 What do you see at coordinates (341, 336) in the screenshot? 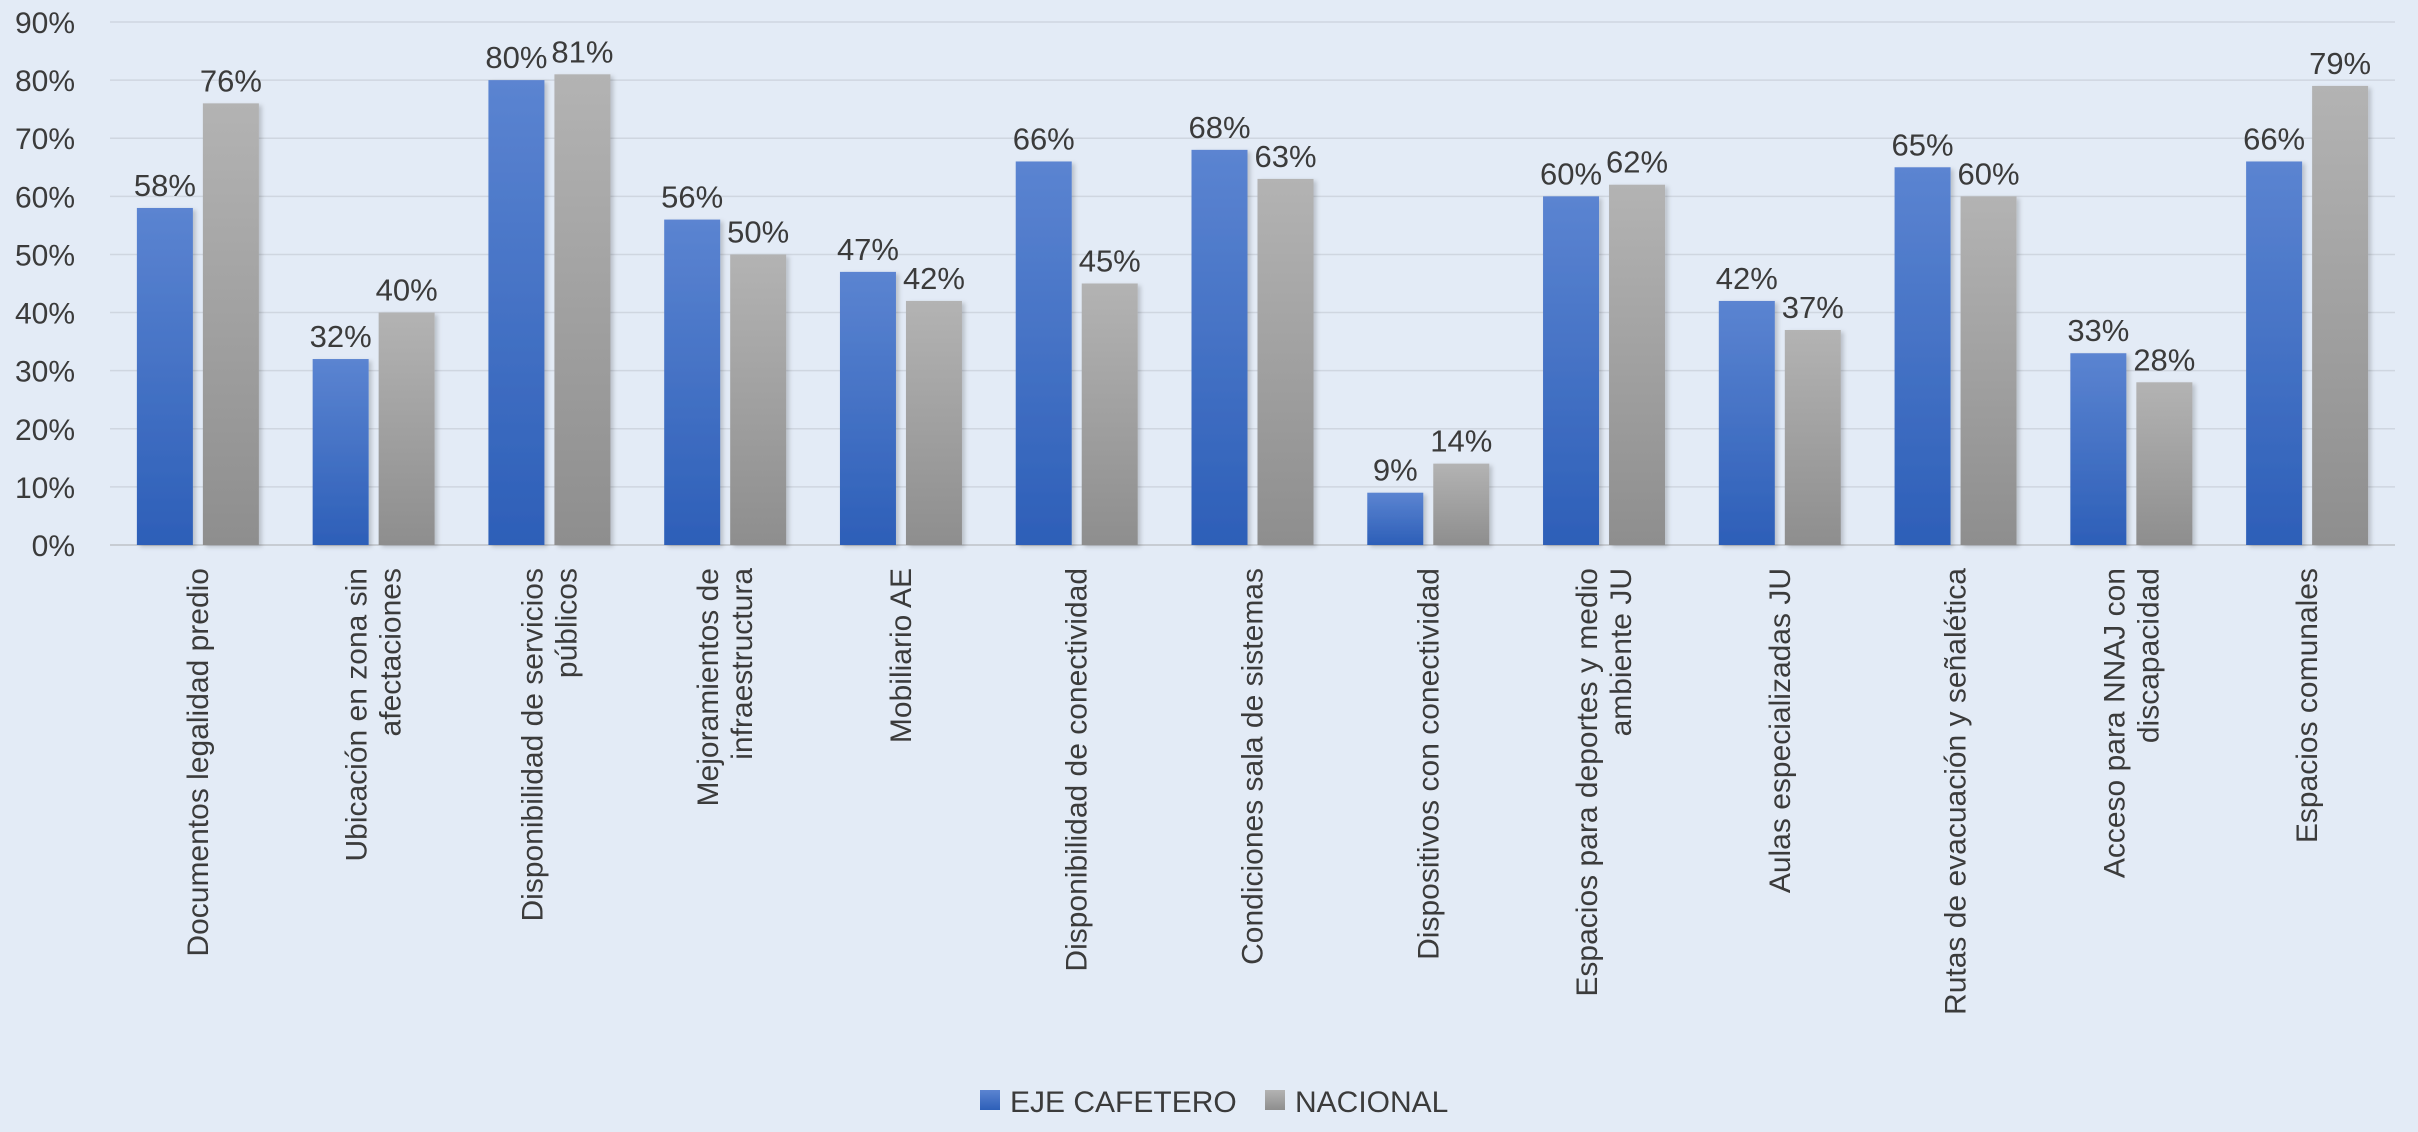
I see `data-label: 32%` at bounding box center [341, 336].